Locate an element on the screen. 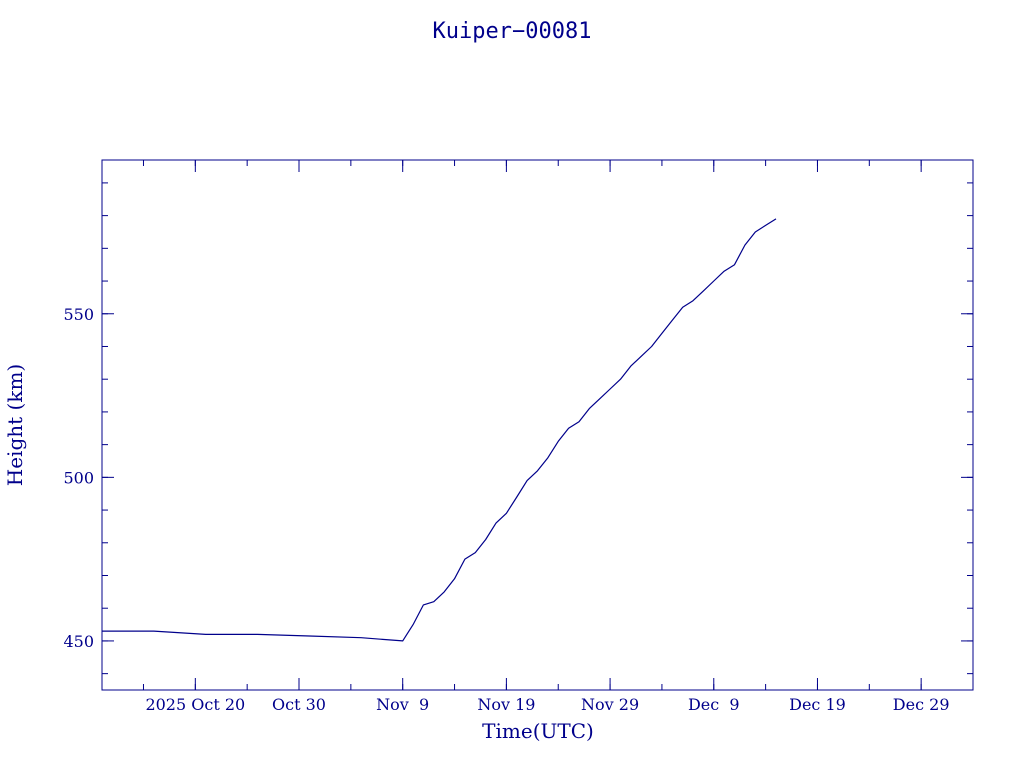  chart-title: Kuiper−00081 is located at coordinates (512, 31).